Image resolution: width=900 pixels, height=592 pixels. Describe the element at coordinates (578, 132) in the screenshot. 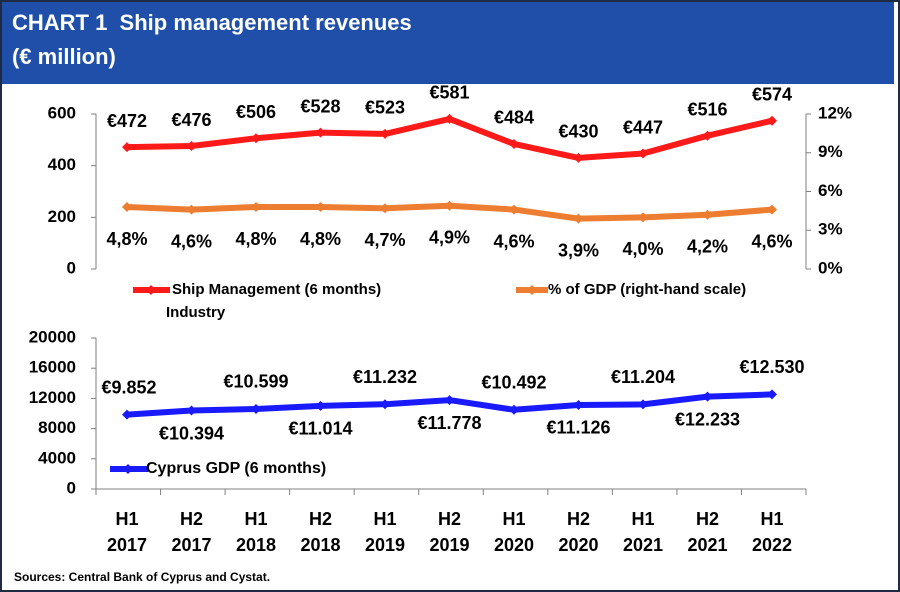

I see `ship-management-data-label: €430` at that location.